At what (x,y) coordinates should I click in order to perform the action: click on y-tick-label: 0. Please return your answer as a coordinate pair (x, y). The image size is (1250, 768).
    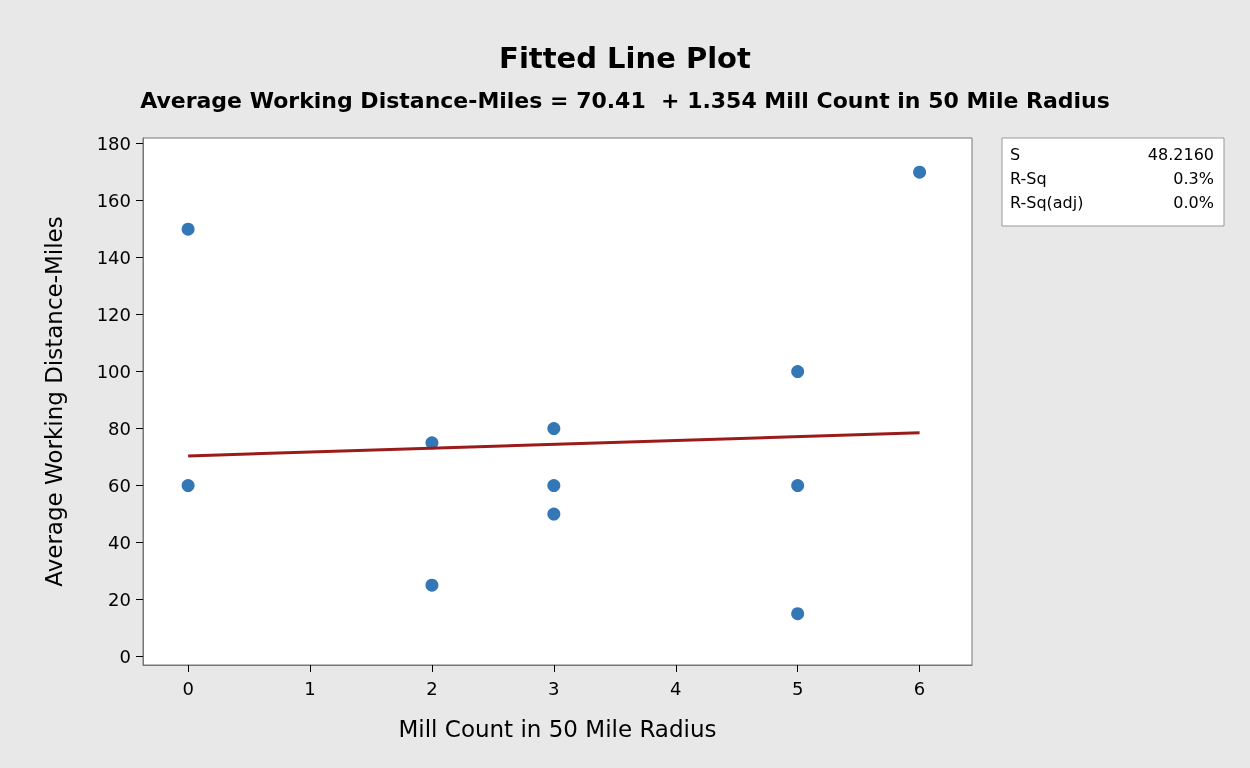
    Looking at the image, I should click on (125, 656).